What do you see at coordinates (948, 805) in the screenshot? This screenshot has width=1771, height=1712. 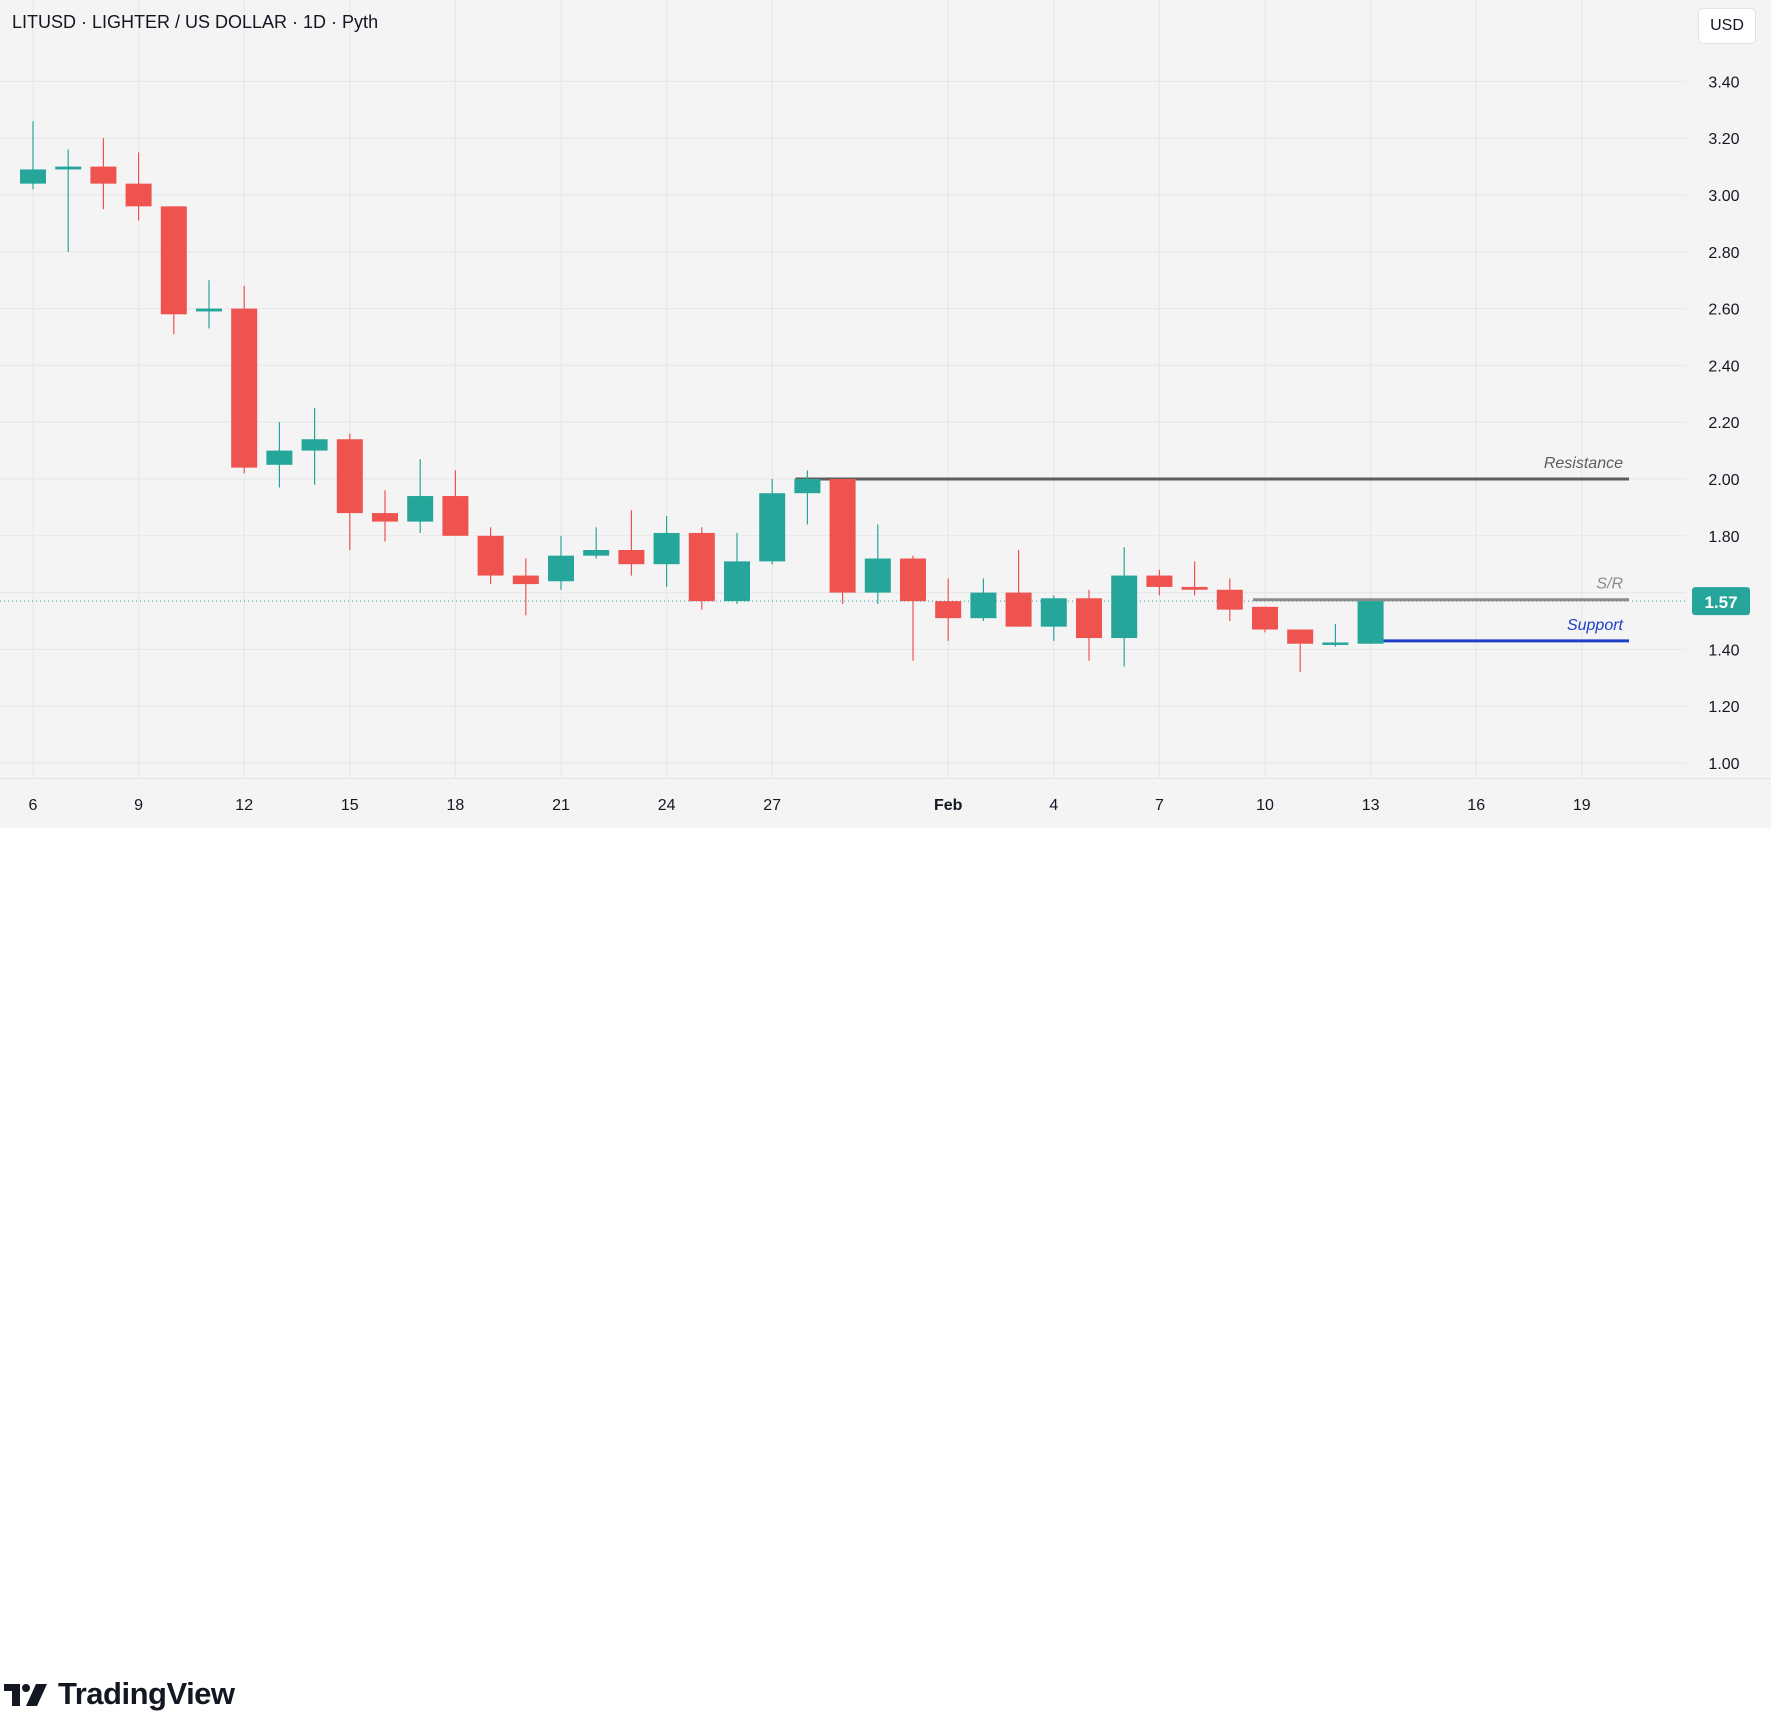 I see `x-tick-label: Feb` at bounding box center [948, 805].